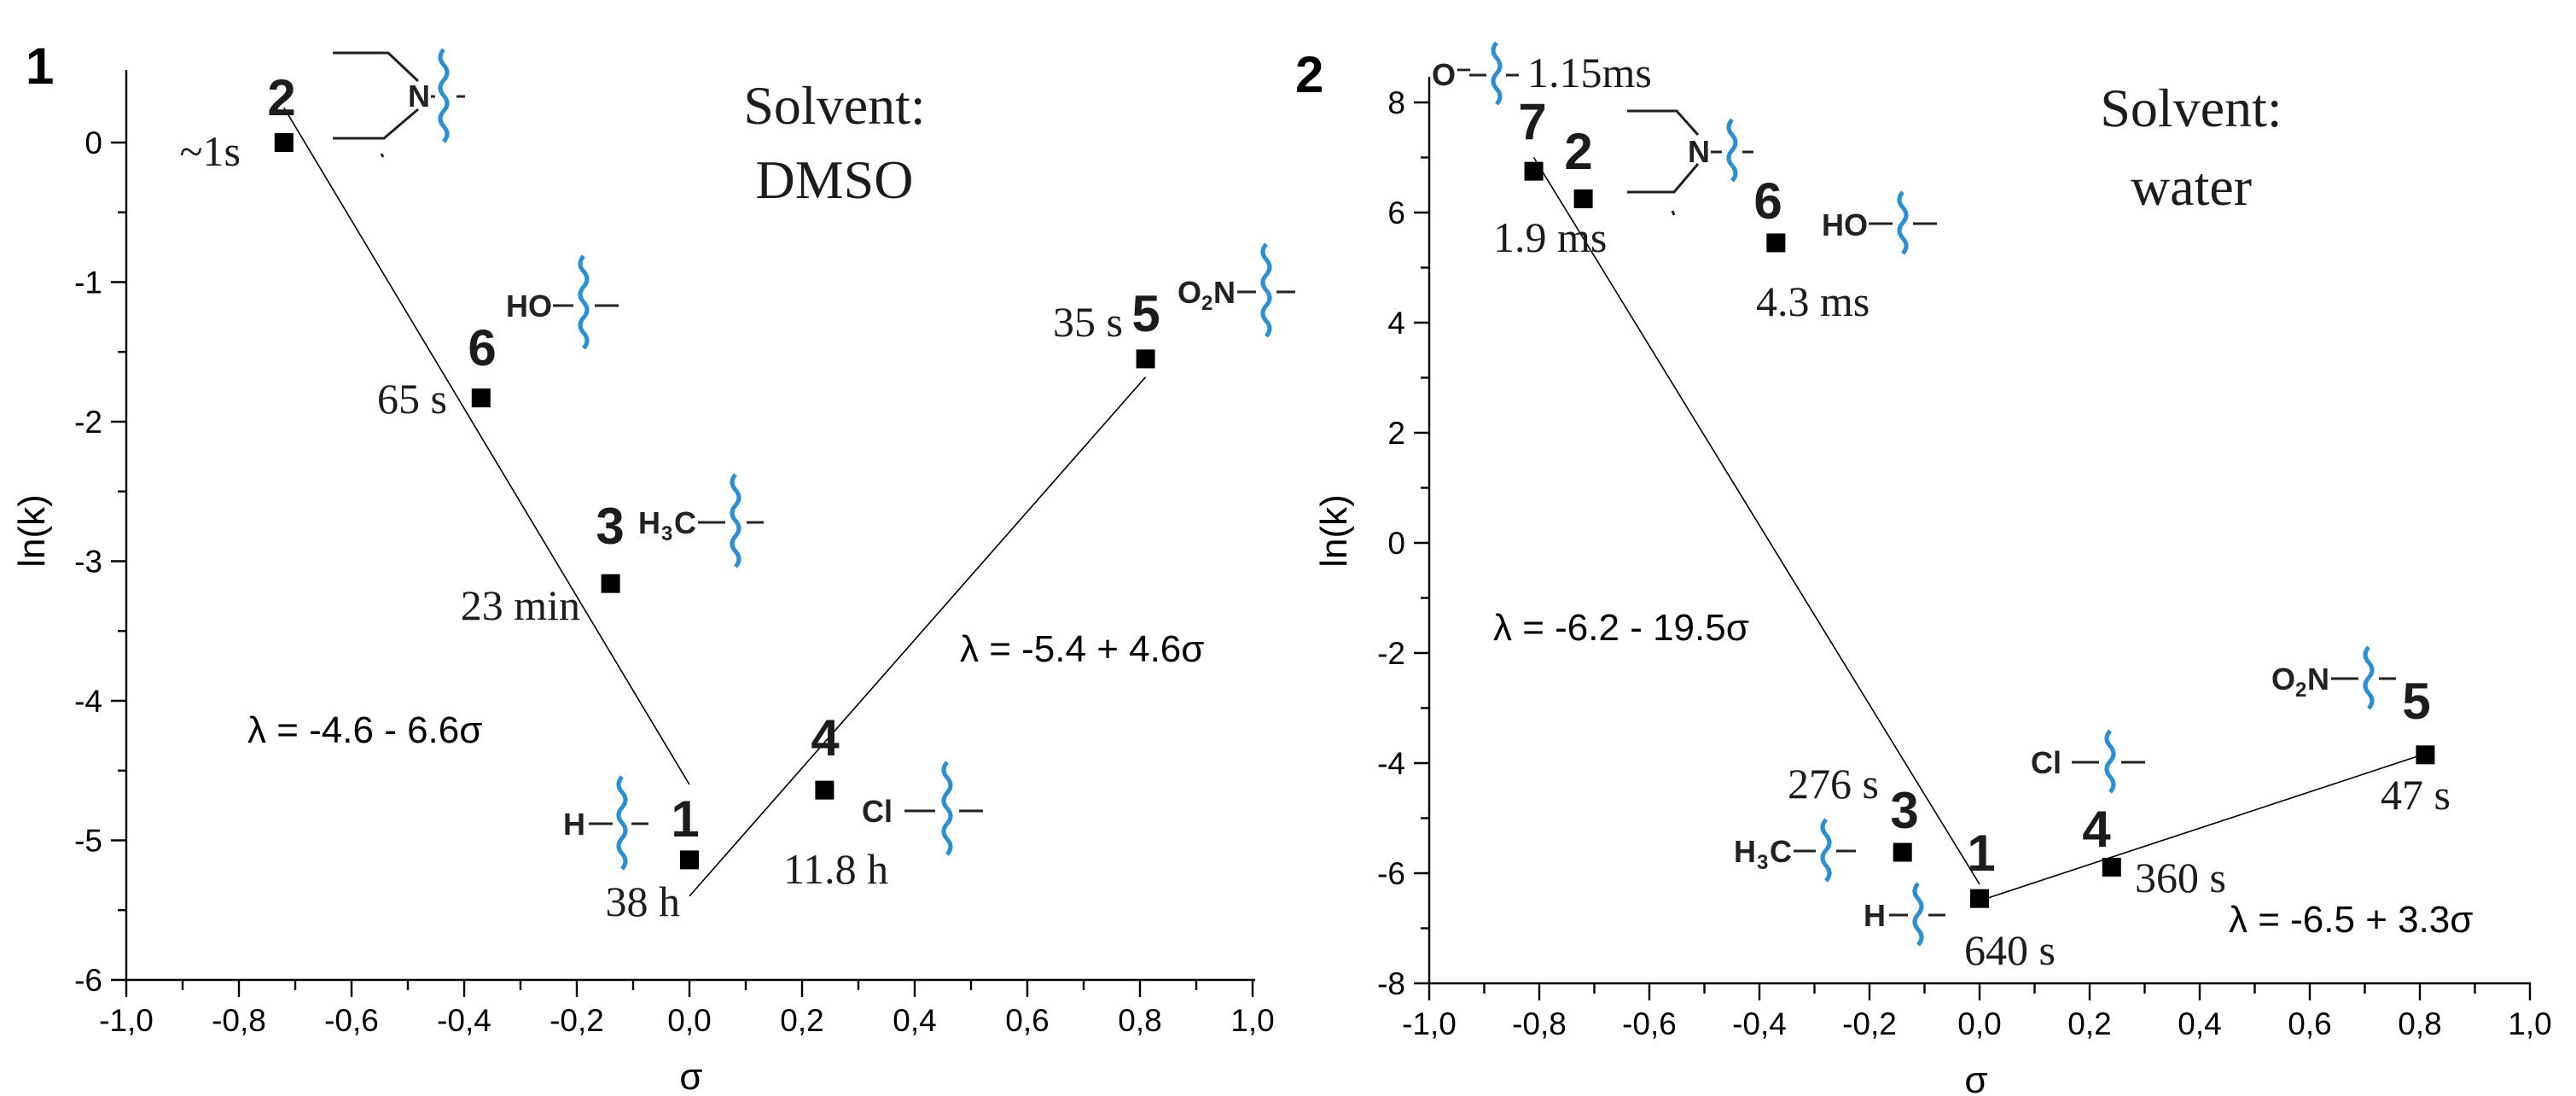 The width and height of the screenshot is (2576, 1096). Describe the element at coordinates (100, 561) in the screenshot. I see `y-ticks: 0 -1 -2 -3 -4 -5 -6` at that location.